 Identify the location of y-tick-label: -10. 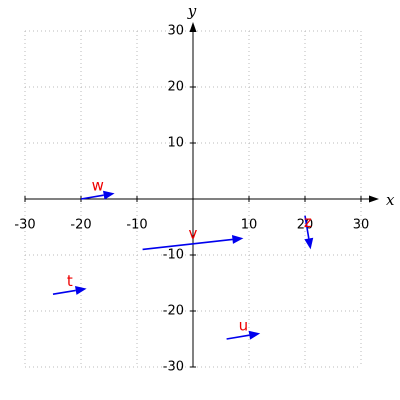
(173, 255).